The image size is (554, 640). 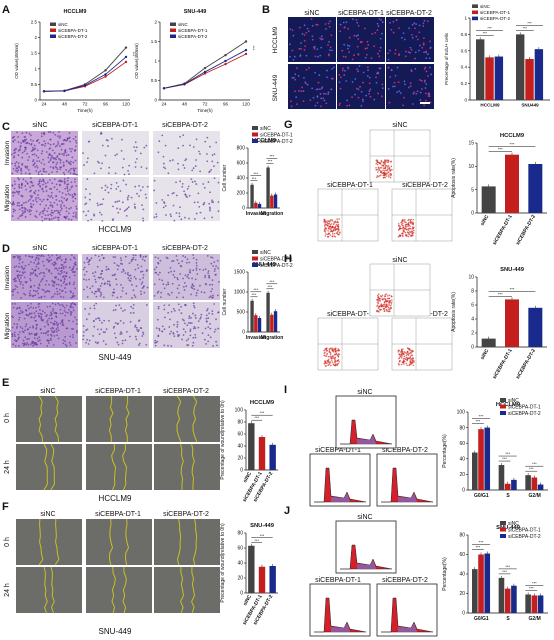 What do you see at coordinates (115, 325) in the screenshot?
I see `transwell-image-d-mig-dt1` at bounding box center [115, 325].